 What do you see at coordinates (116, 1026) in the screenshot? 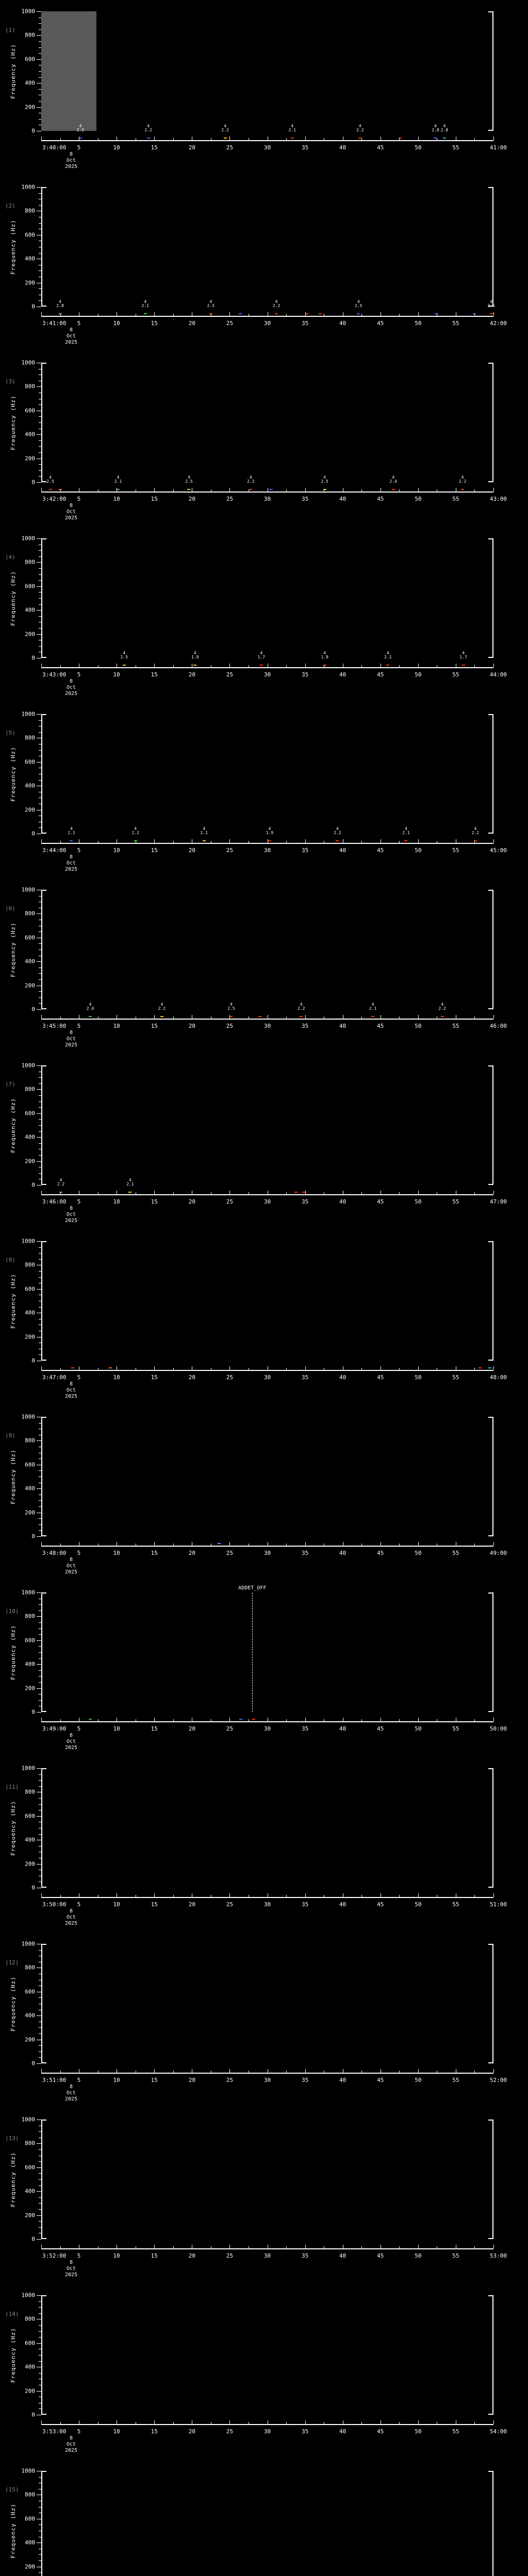
I see `x-axis-tick-label: 10` at bounding box center [116, 1026].